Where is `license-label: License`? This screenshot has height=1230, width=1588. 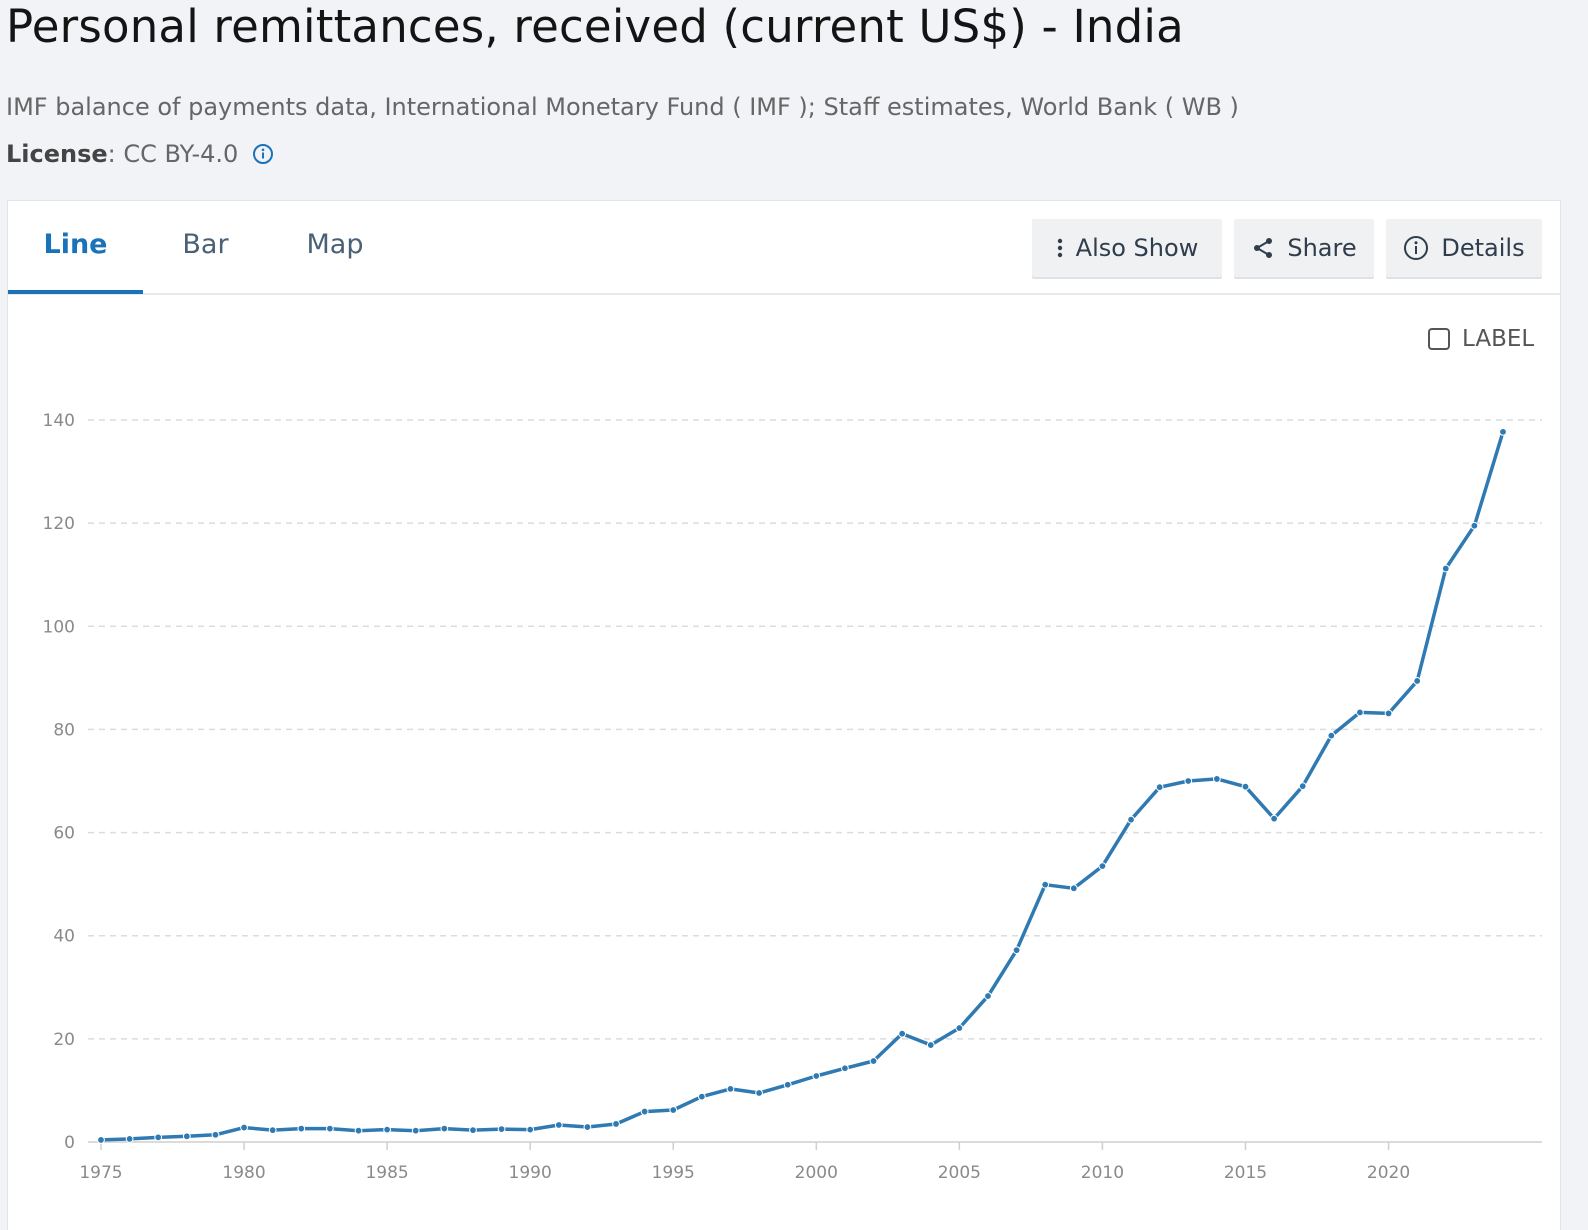
license-label: License is located at coordinates (57, 154).